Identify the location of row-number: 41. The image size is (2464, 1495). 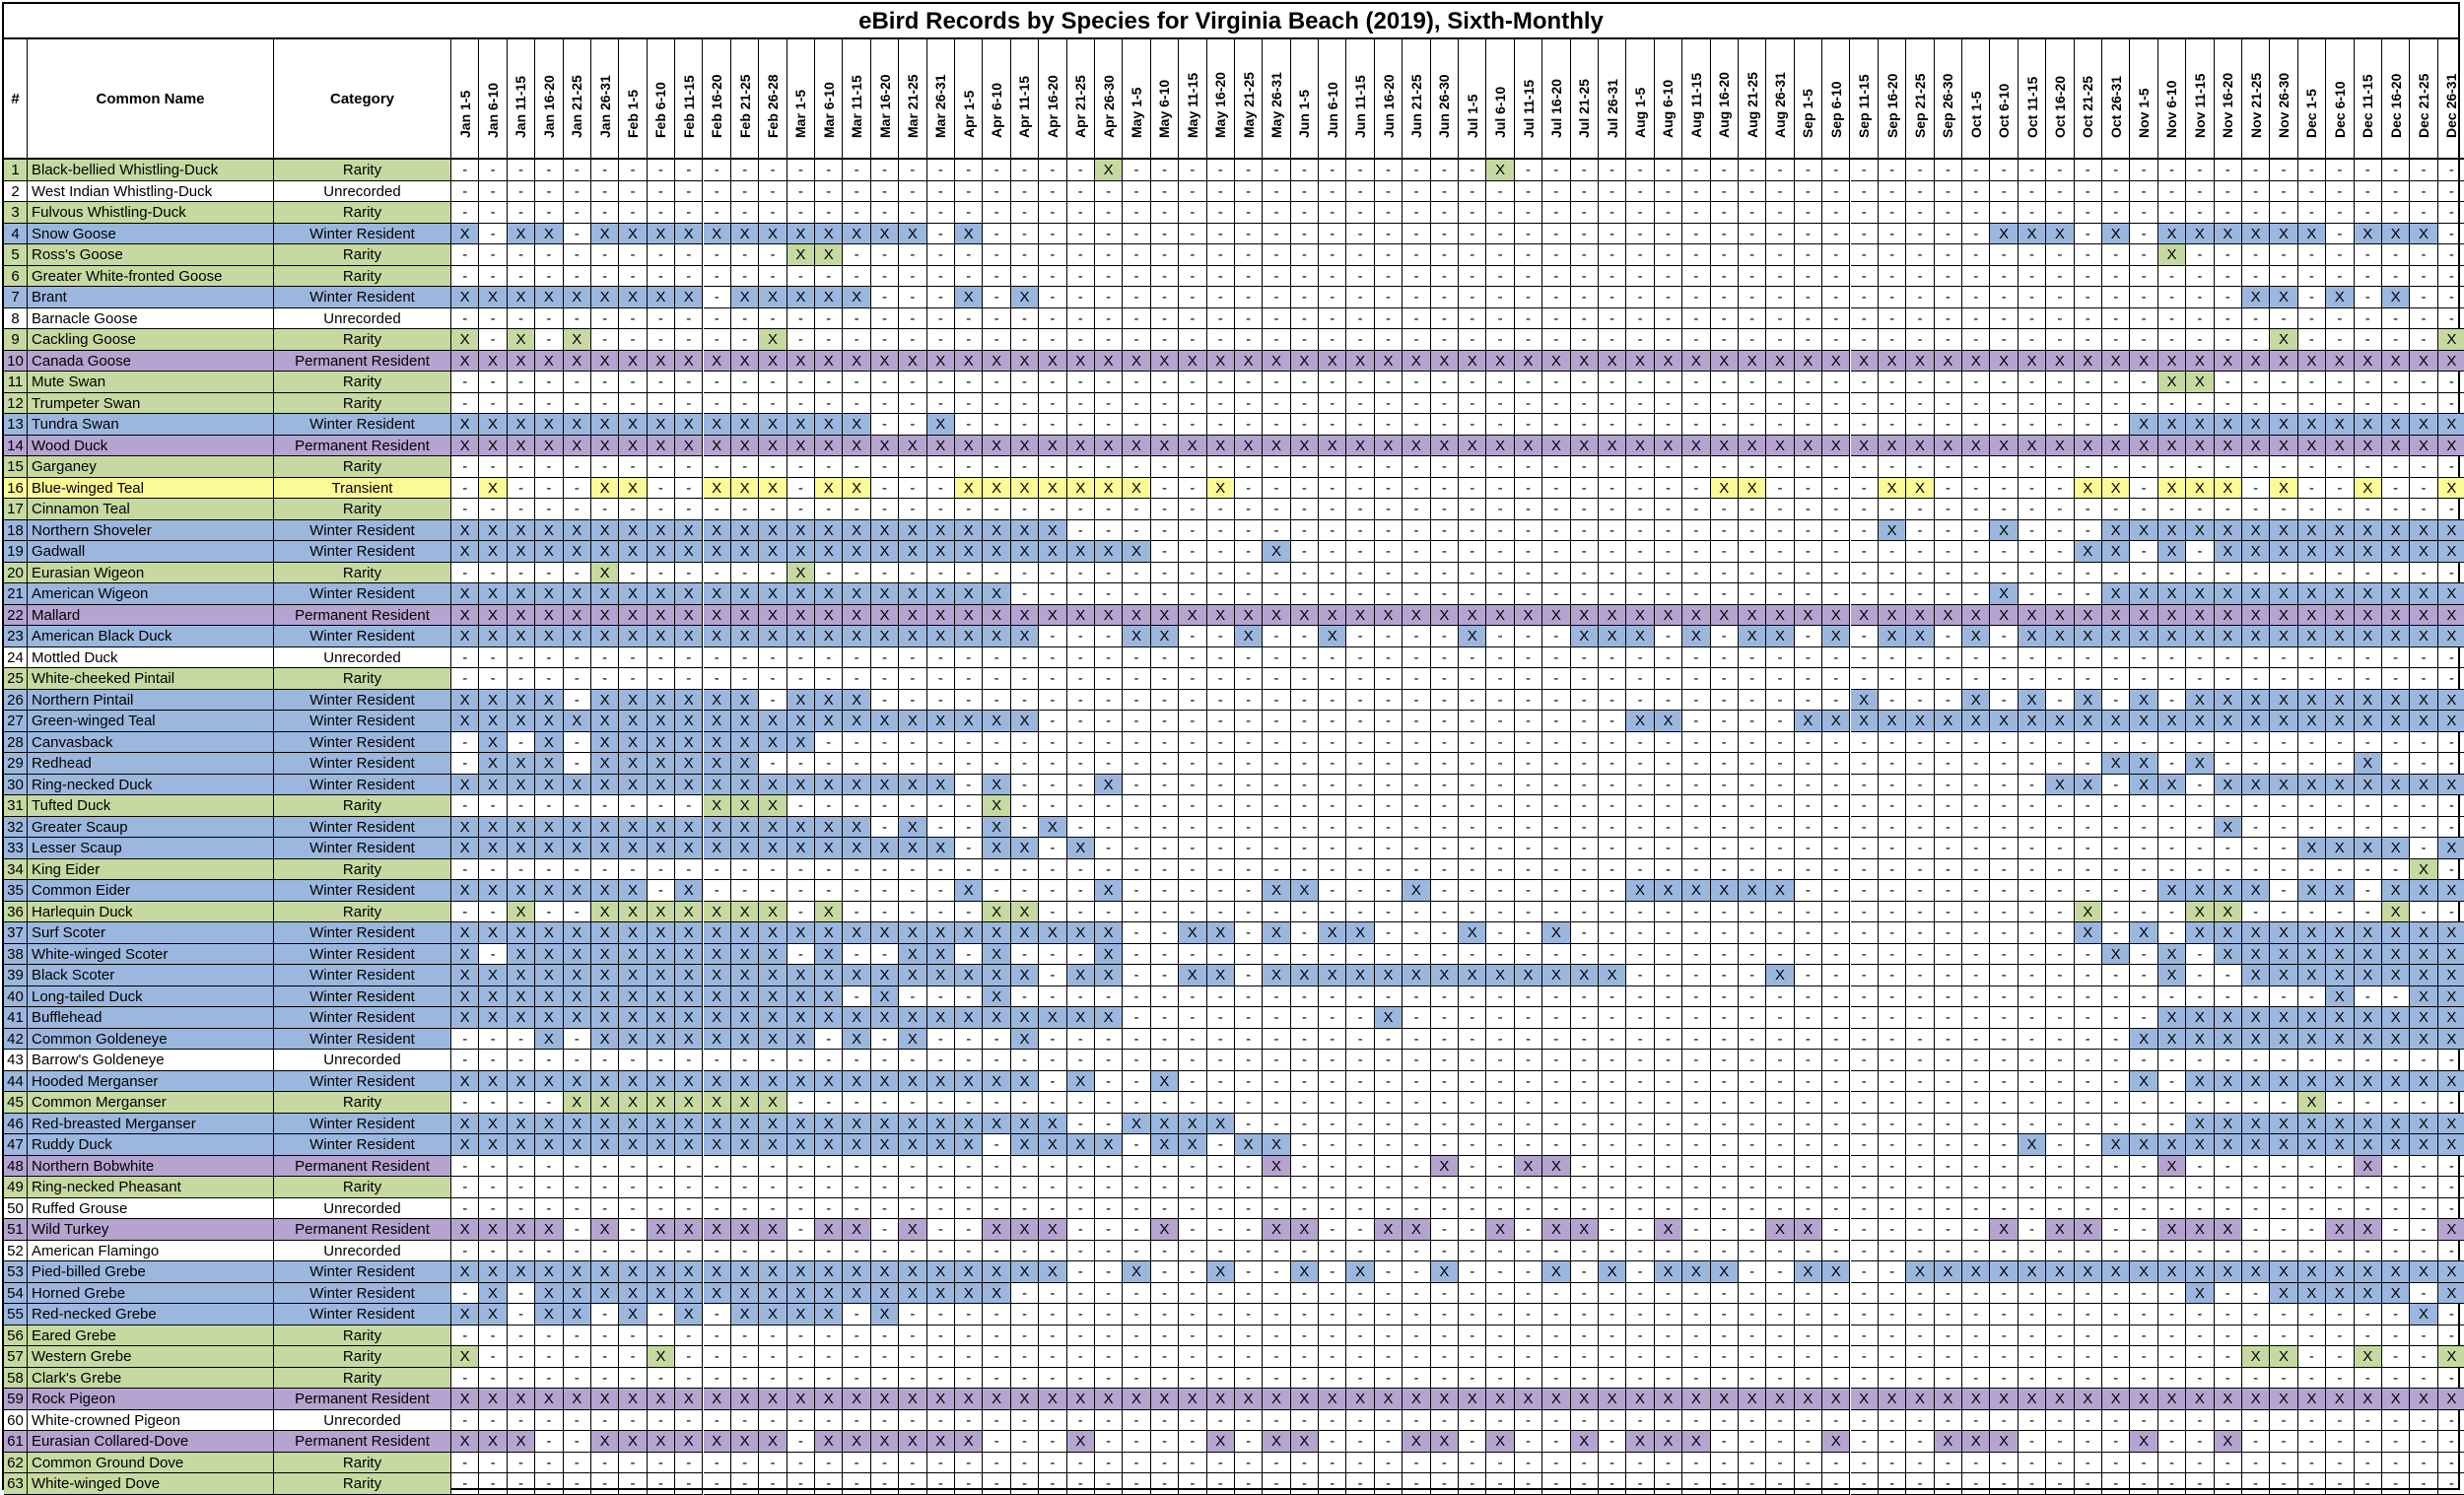
(16, 1018).